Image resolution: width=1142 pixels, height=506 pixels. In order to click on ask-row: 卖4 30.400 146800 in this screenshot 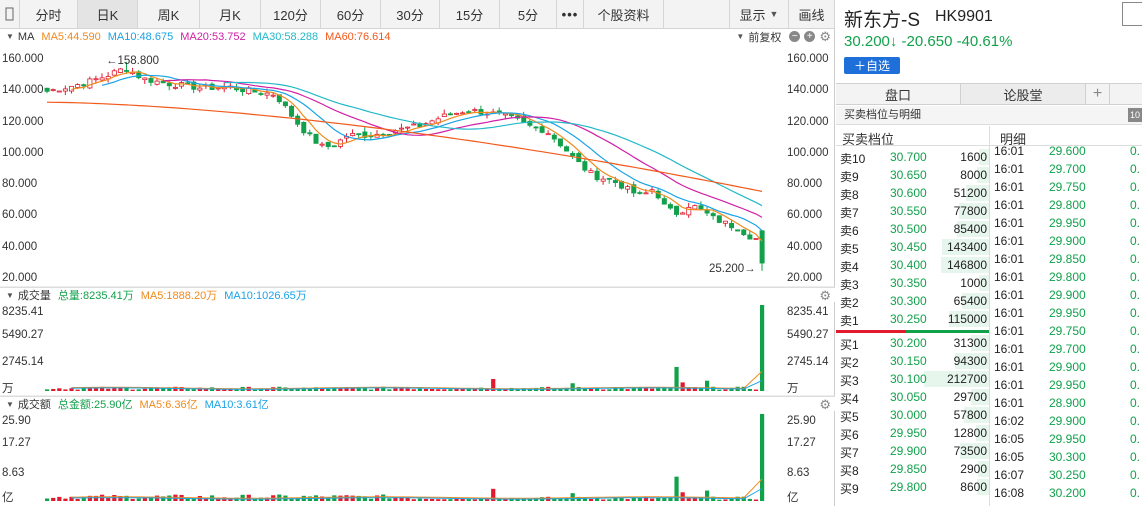, I will do `click(912, 265)`.